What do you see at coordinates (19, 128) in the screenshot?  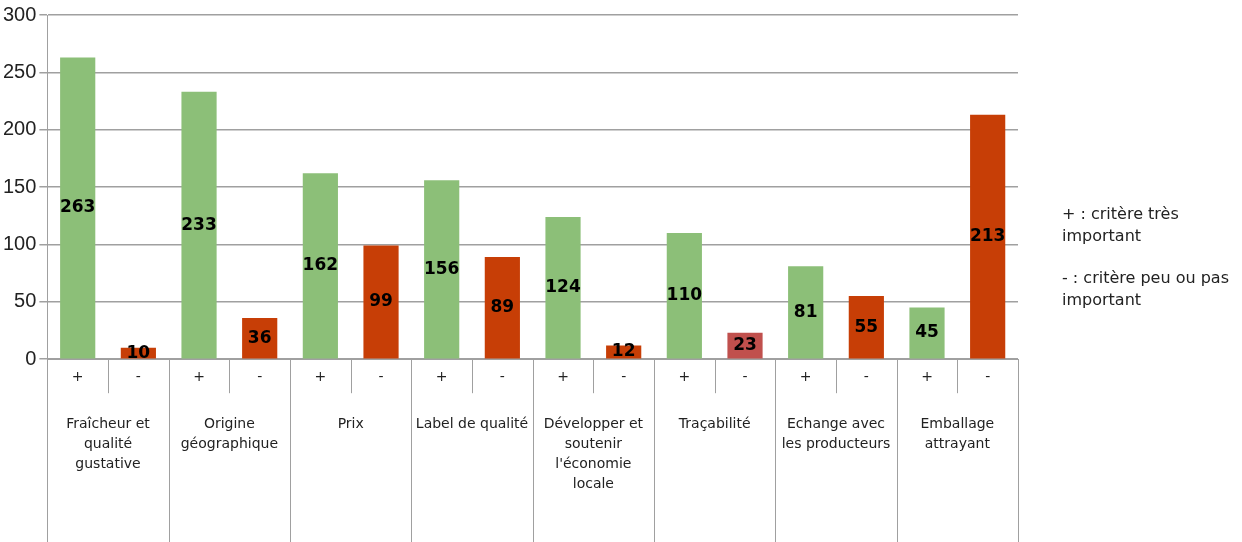 I see `y-tick-label: 200` at bounding box center [19, 128].